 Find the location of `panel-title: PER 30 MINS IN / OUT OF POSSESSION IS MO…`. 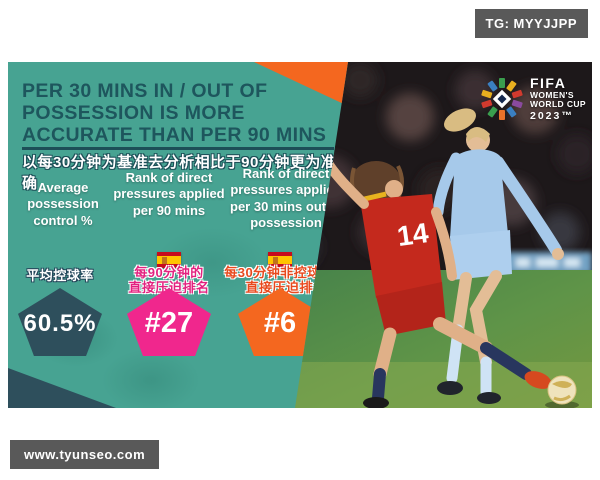

panel-title: PER 30 MINS IN / OUT OF POSSESSION IS MO… is located at coordinates (185, 113).